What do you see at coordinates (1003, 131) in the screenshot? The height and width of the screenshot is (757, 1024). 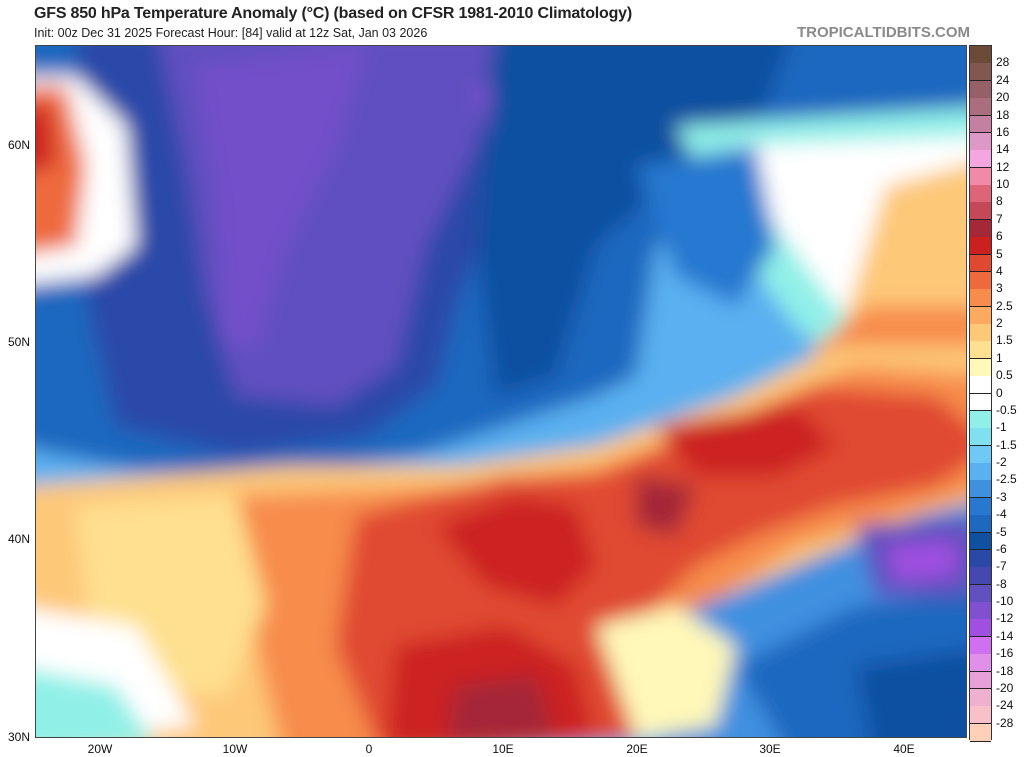 I see `colorbar-label: 16` at bounding box center [1003, 131].